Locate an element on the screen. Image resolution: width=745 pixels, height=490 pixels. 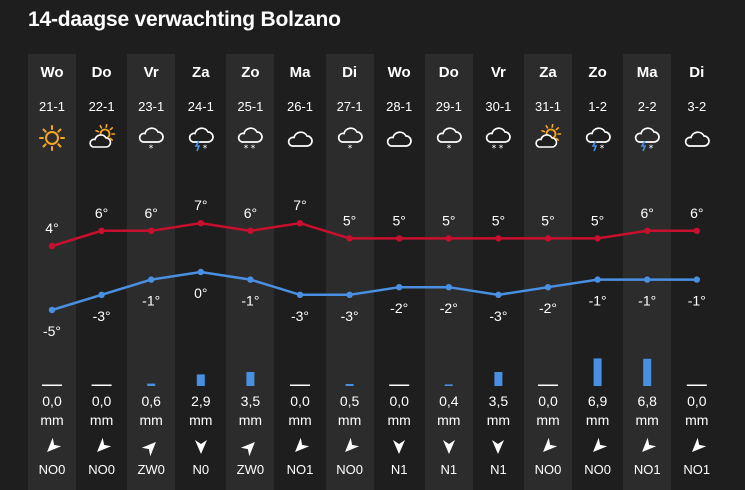
date-label: 1-2 is located at coordinates (597, 106).